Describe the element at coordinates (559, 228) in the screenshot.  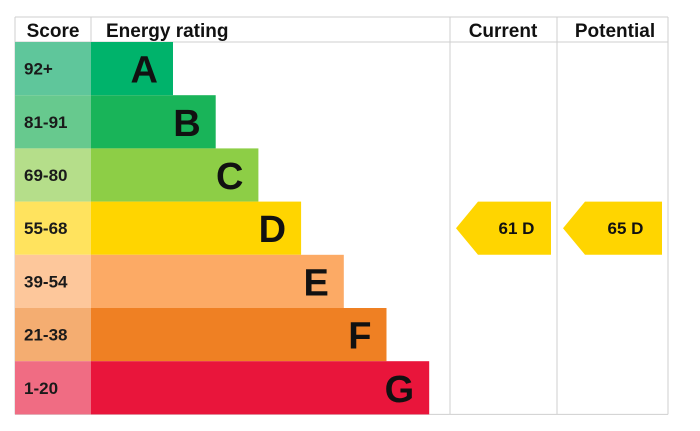
I see `rating-arrows: 61 D 65 D` at that location.